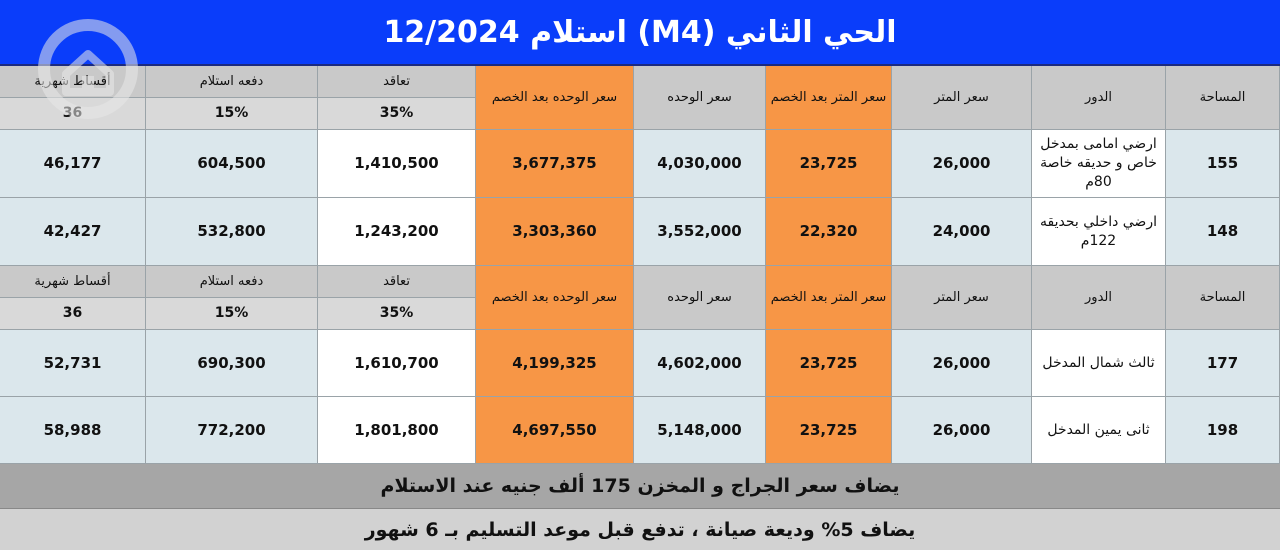 This screenshot has height=550, width=1280. I want to click on table-row-area: 155, so click(1223, 164).